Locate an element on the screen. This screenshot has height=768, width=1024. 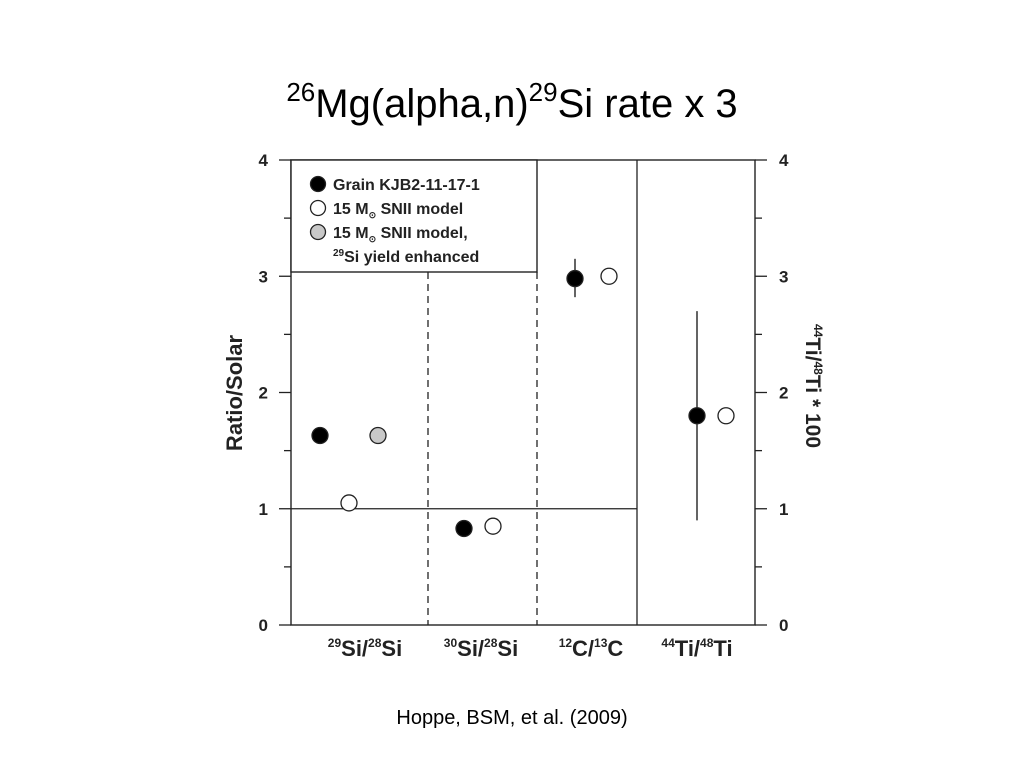
legend-entry-1: 15 M⊙ SNII model is located at coordinates (398, 210).